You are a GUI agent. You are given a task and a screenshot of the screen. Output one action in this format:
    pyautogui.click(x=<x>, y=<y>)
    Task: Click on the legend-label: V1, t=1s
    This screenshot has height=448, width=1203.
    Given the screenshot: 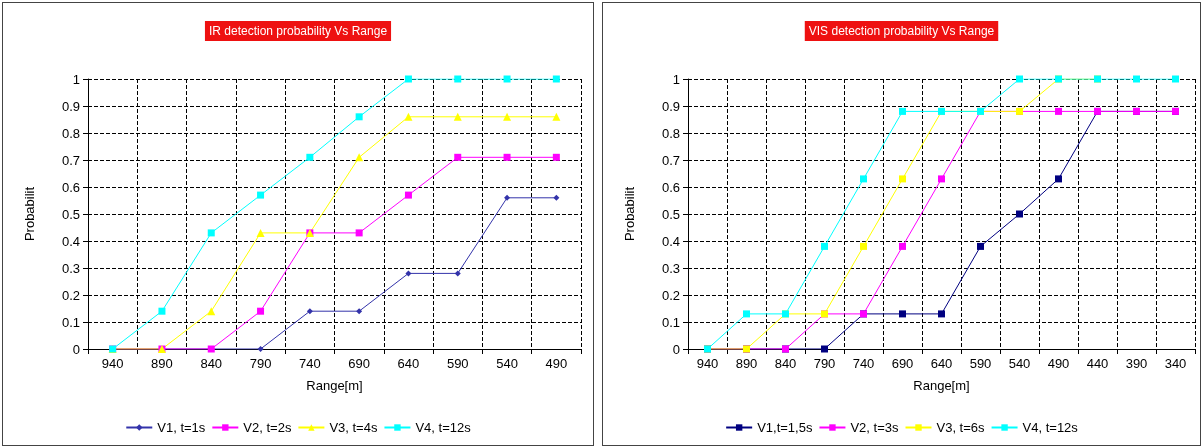 What is the action you would take?
    pyautogui.click(x=181, y=427)
    